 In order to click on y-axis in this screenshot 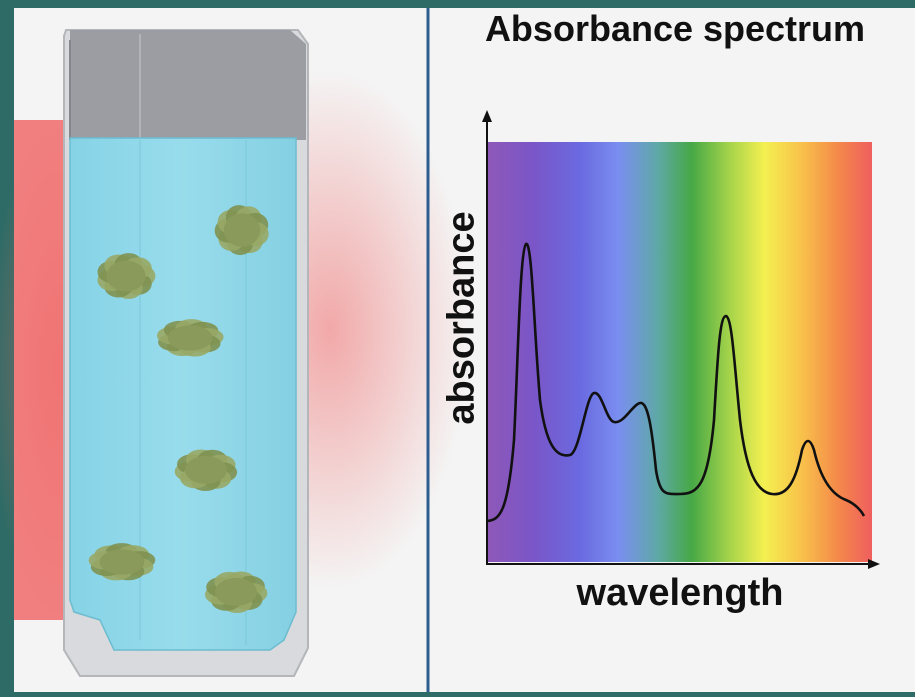, I will do `click(487, 337)`.